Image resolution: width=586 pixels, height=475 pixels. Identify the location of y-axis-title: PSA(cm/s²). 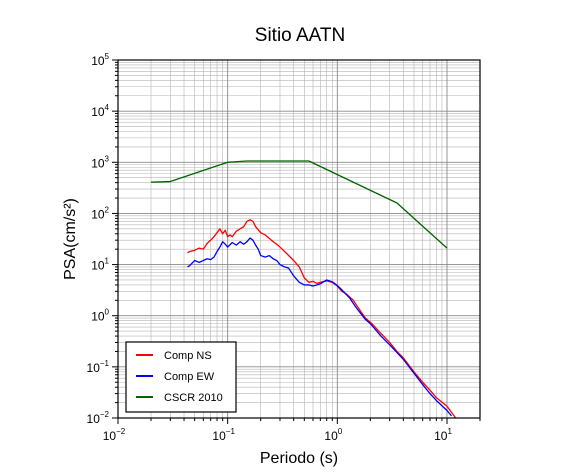
(70, 239).